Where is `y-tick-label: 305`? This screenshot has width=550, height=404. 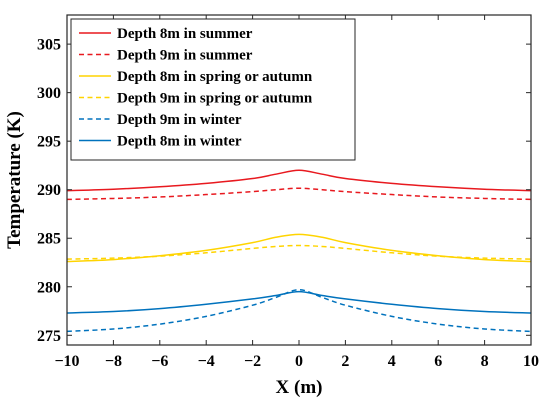 y-tick-label: 305 is located at coordinates (49, 45).